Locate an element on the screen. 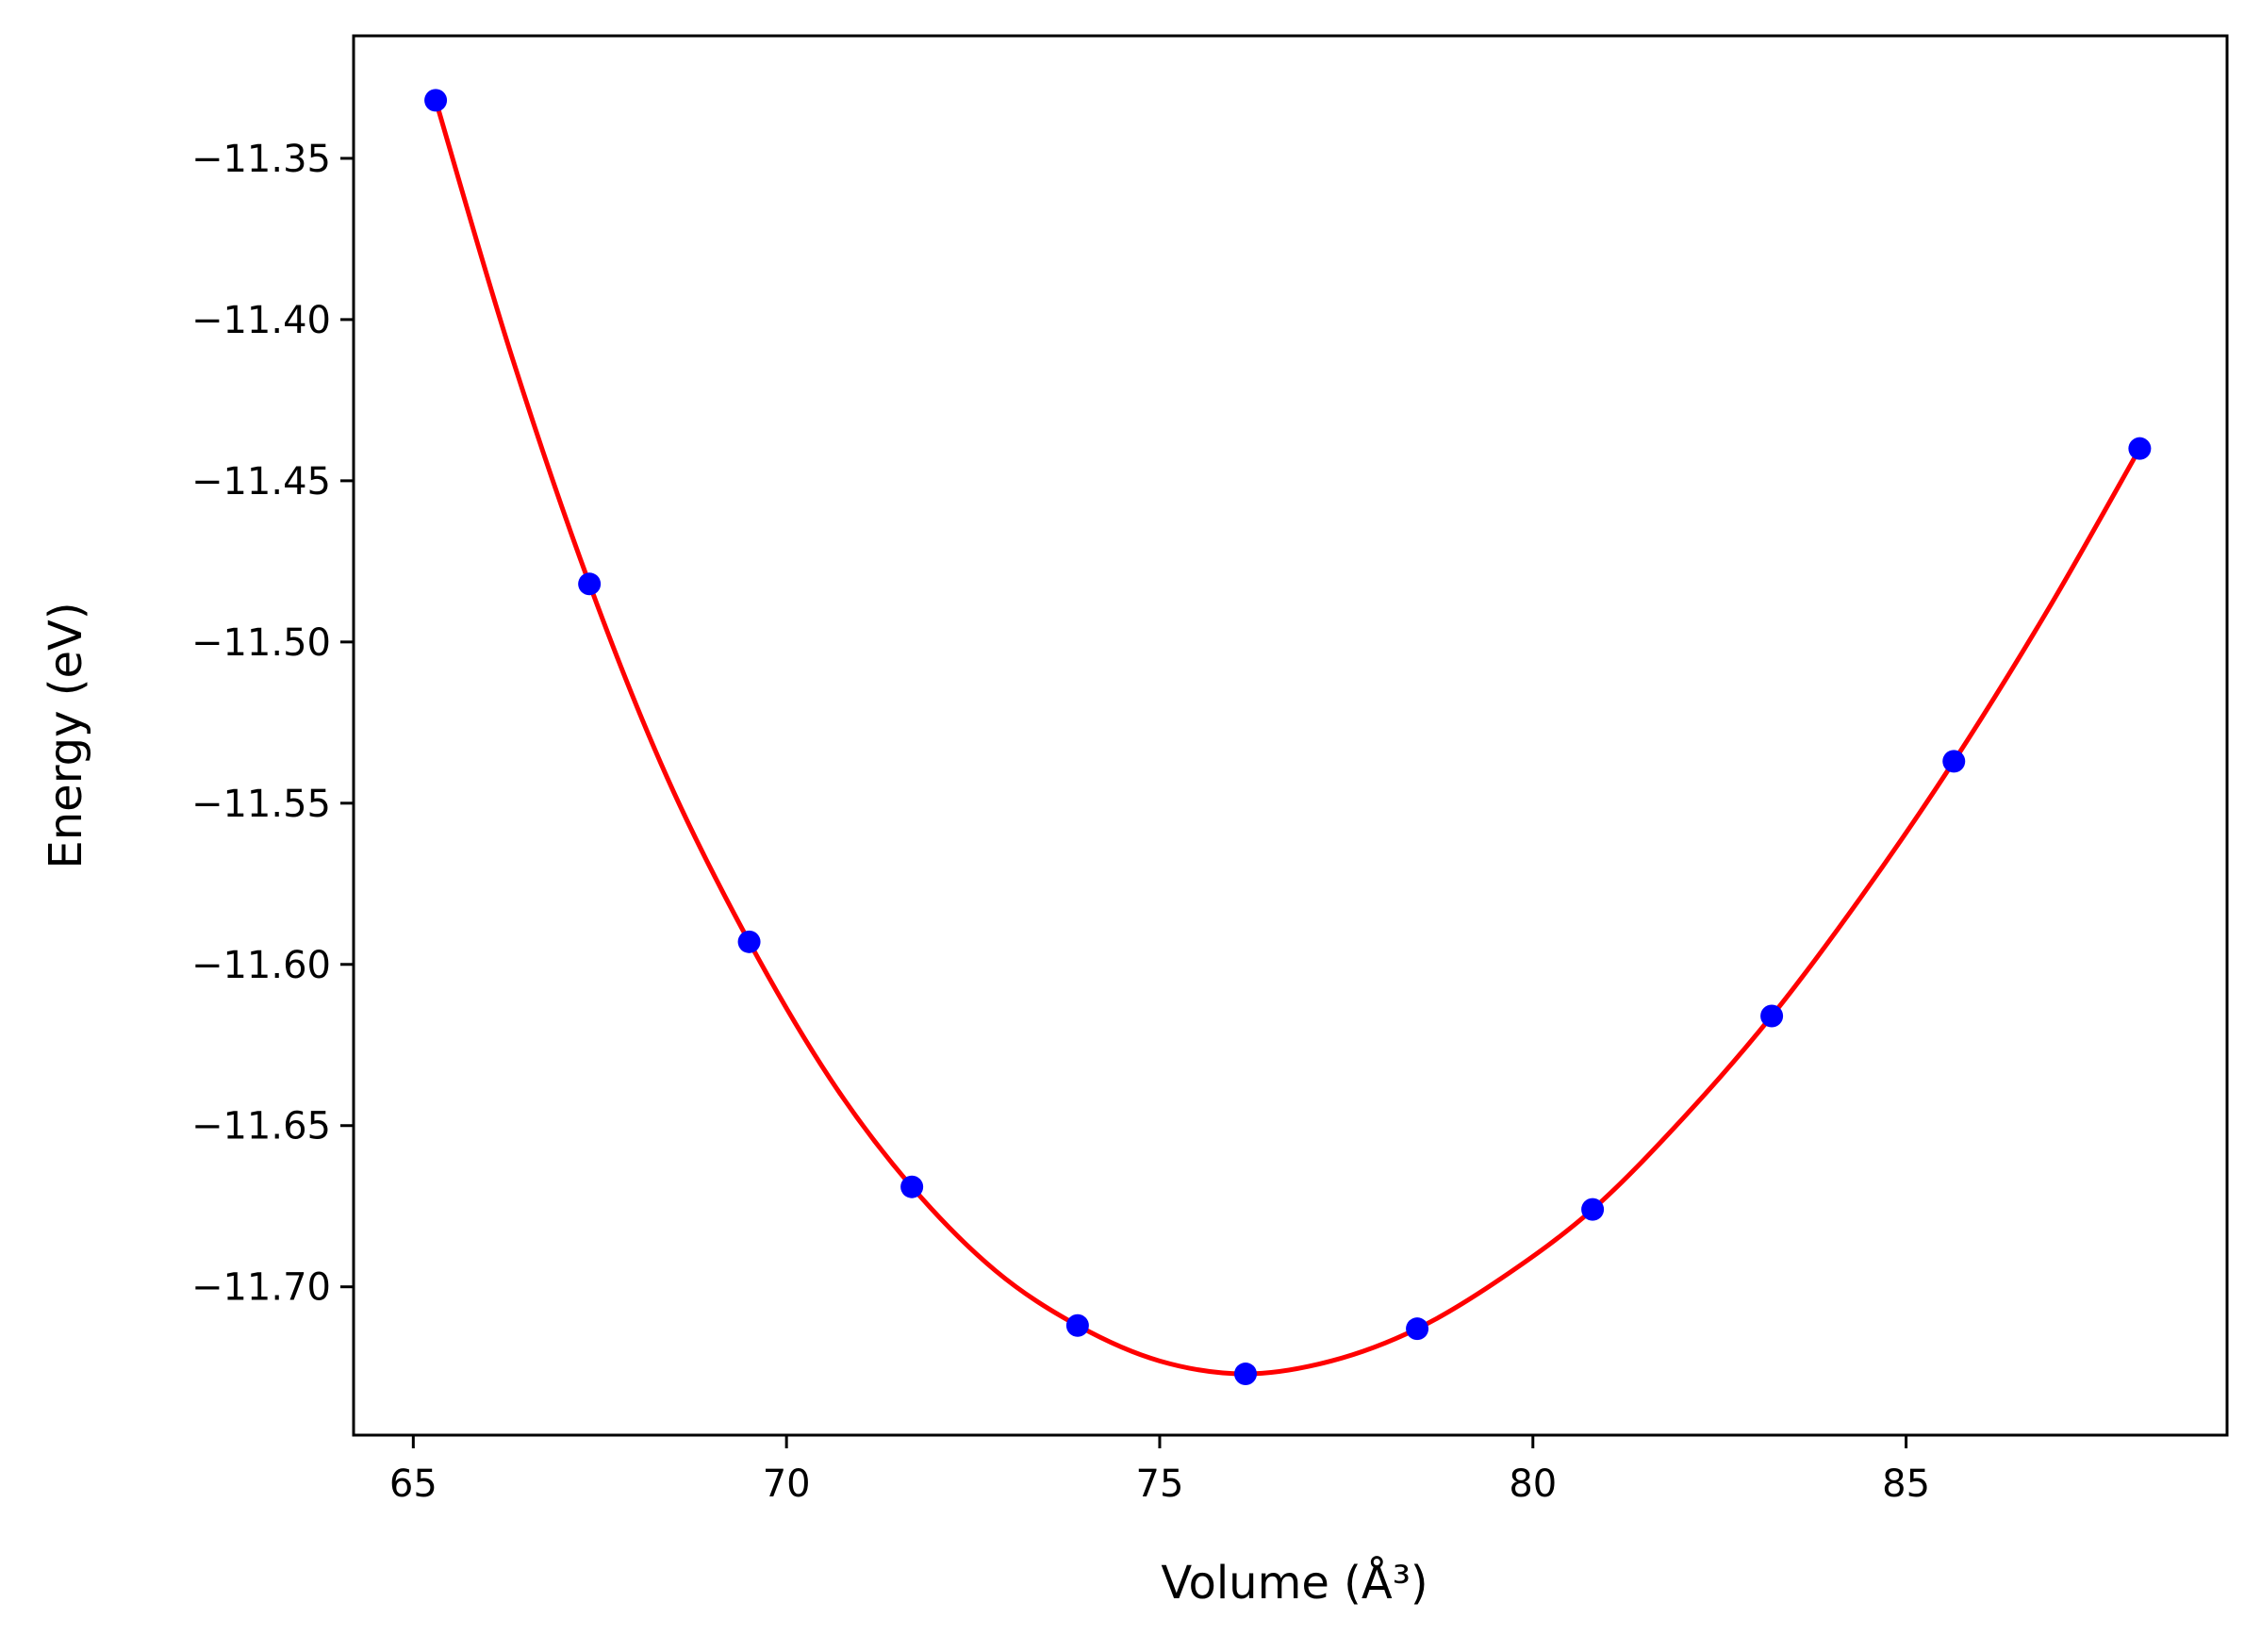 This screenshot has width=2261, height=1652. y-tick-label: −11.55 is located at coordinates (261, 804).